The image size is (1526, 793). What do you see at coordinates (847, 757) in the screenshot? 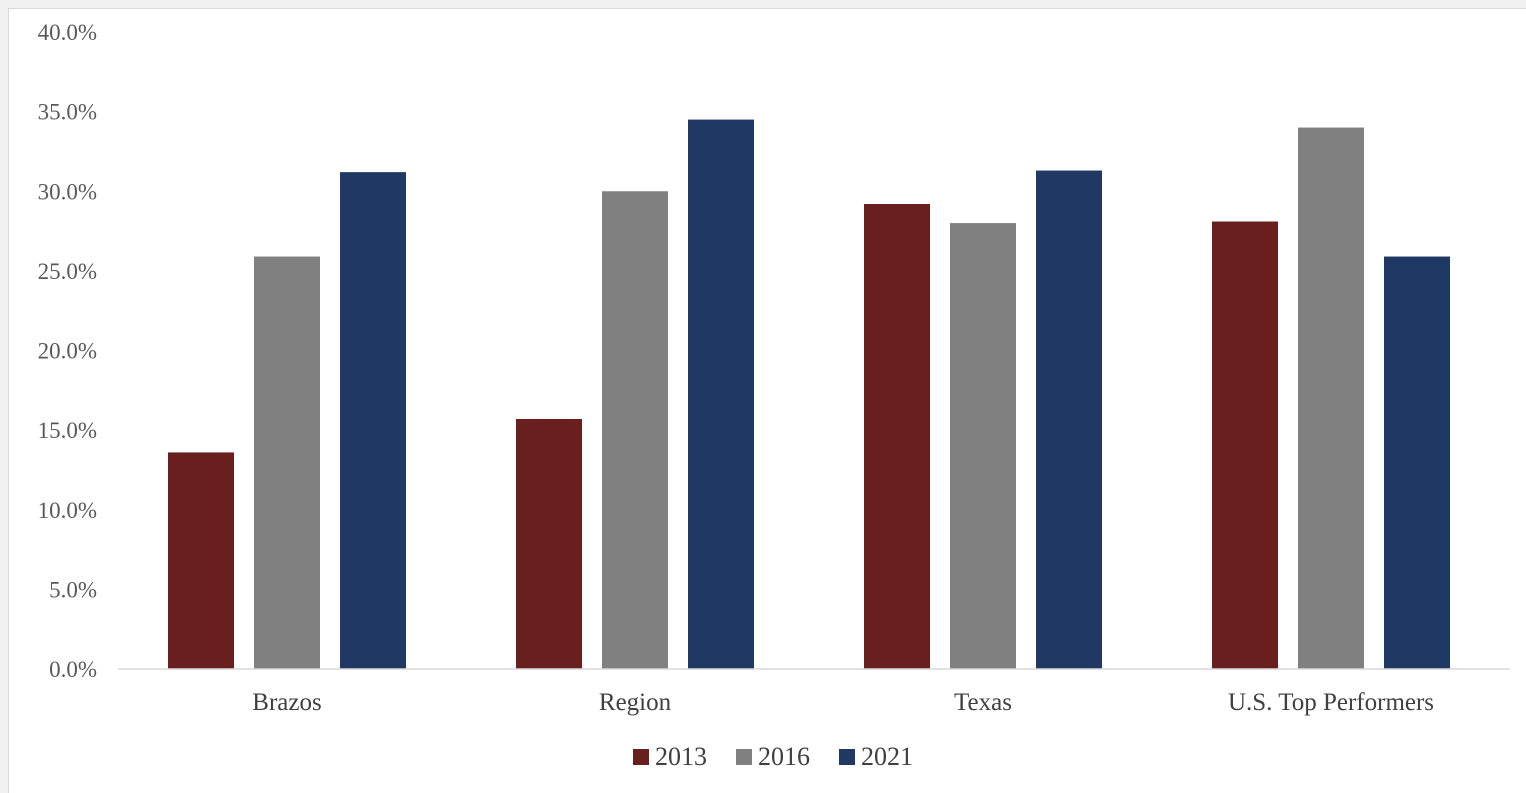
I see `legend-swatch-2021` at bounding box center [847, 757].